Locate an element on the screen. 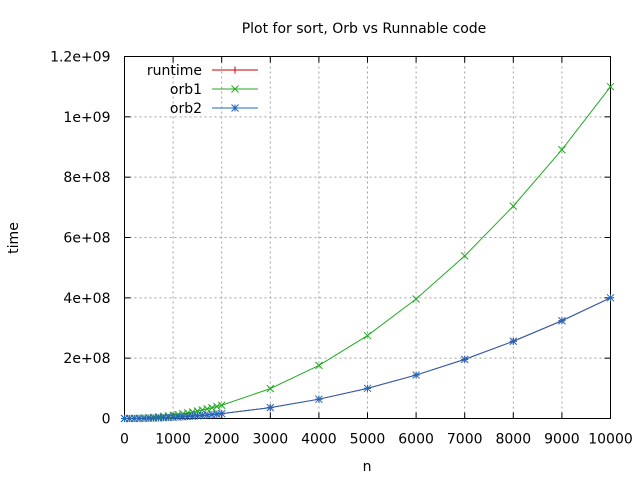  x-tick-label: 9000 is located at coordinates (562, 440).